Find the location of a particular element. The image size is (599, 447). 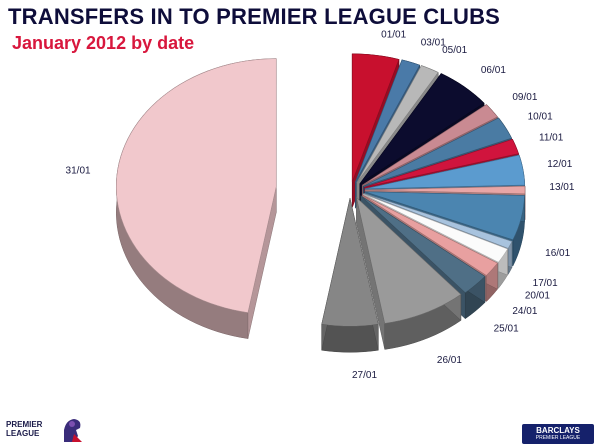

slice-label-2: 05/01 is located at coordinates (454, 50).